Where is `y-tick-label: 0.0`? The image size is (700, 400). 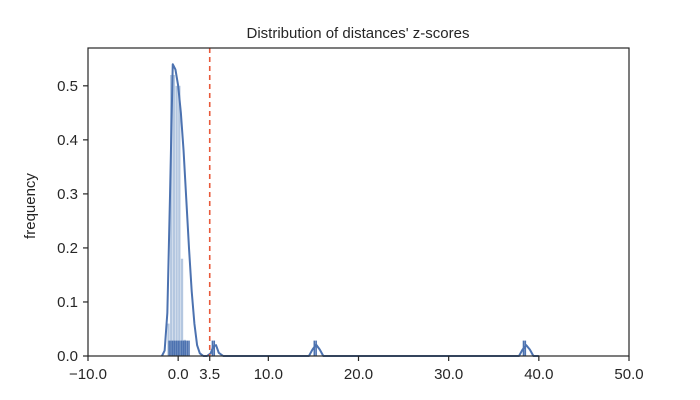
y-tick-label: 0.0 is located at coordinates (67, 356).